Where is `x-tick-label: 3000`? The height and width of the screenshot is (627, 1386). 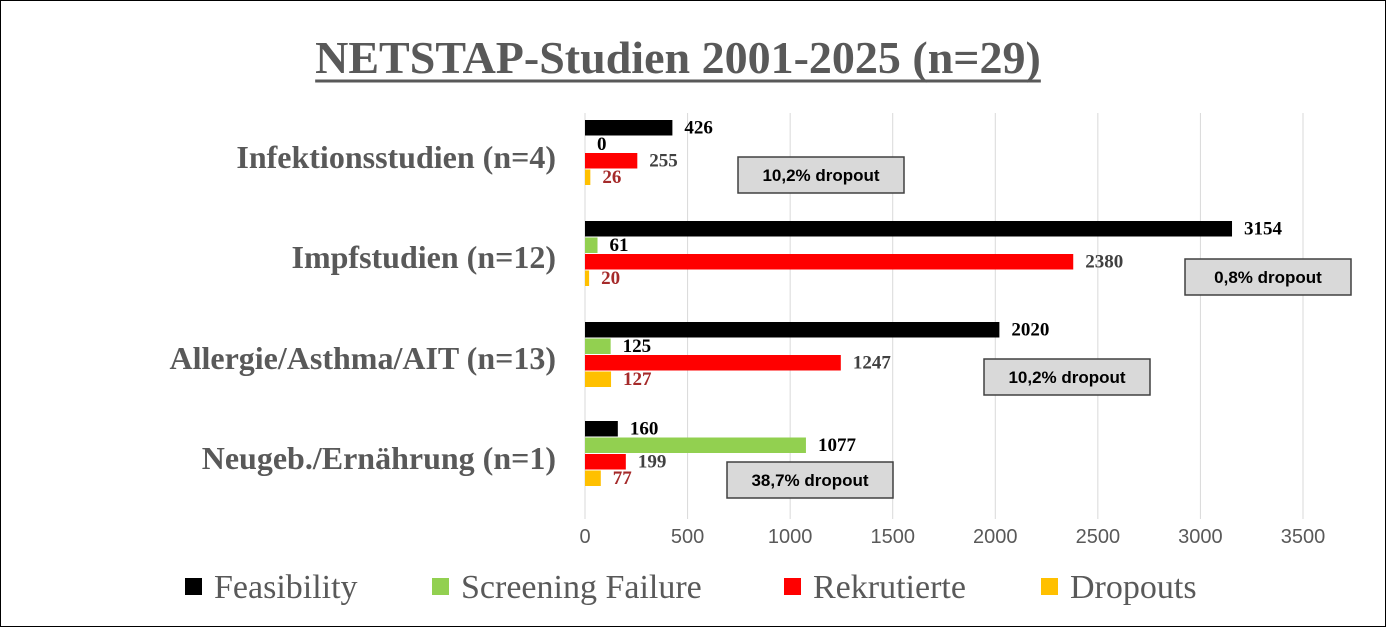
x-tick-label: 3000 is located at coordinates (1200, 537).